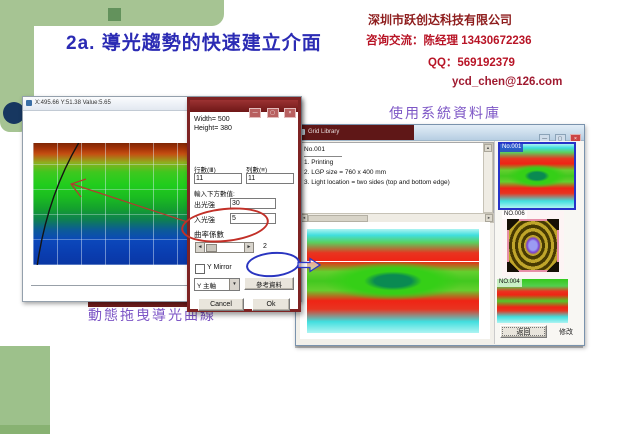 The image size is (640, 434). I want to click on contact-consult: 咨询交流：陈经理 13430672236, so click(449, 41).